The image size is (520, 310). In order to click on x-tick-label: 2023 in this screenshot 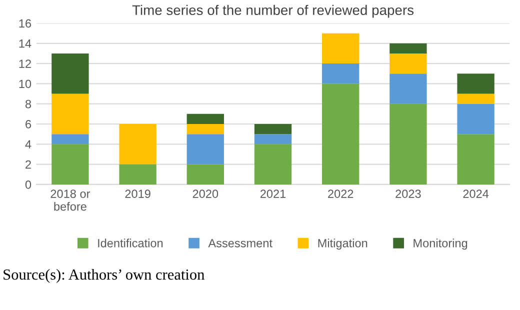, I will do `click(408, 194)`.